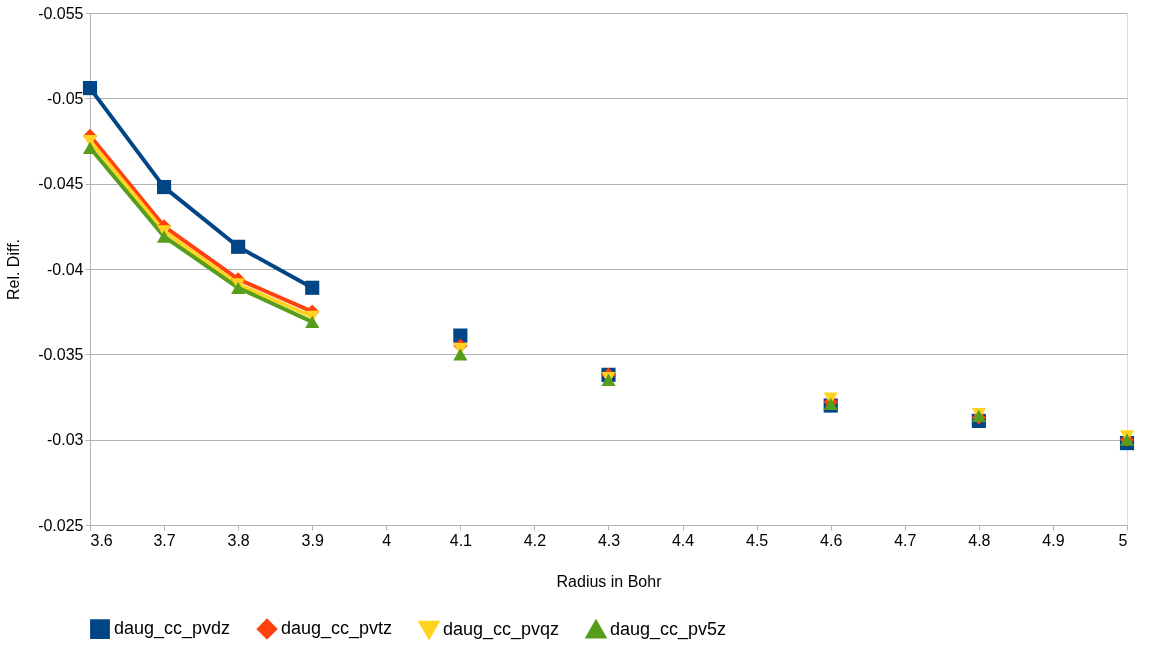 The image size is (1153, 669). What do you see at coordinates (65, 269) in the screenshot?
I see `y-tick-label: -0.04` at bounding box center [65, 269].